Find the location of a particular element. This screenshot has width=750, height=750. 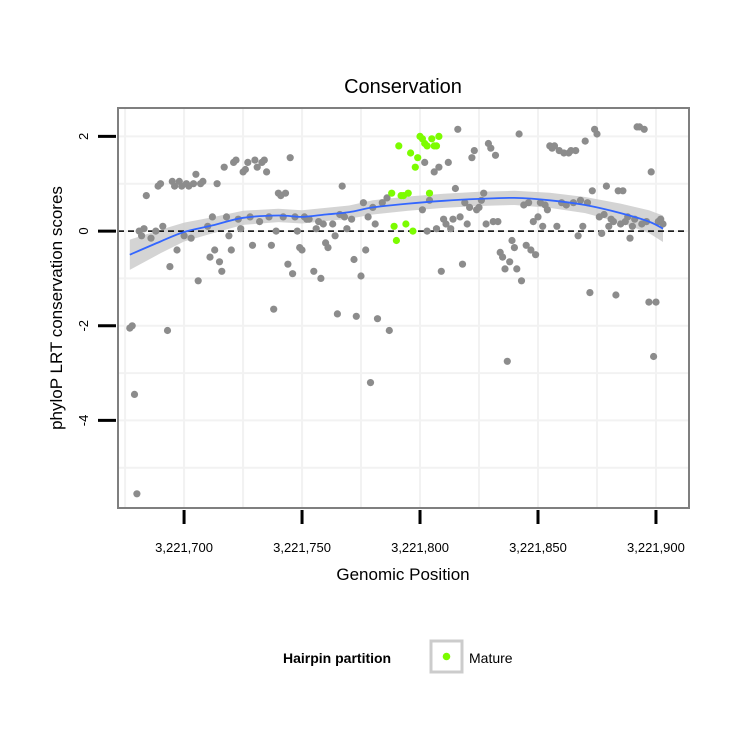

legend: Hairpin partition Mature is located at coordinates (398, 656).